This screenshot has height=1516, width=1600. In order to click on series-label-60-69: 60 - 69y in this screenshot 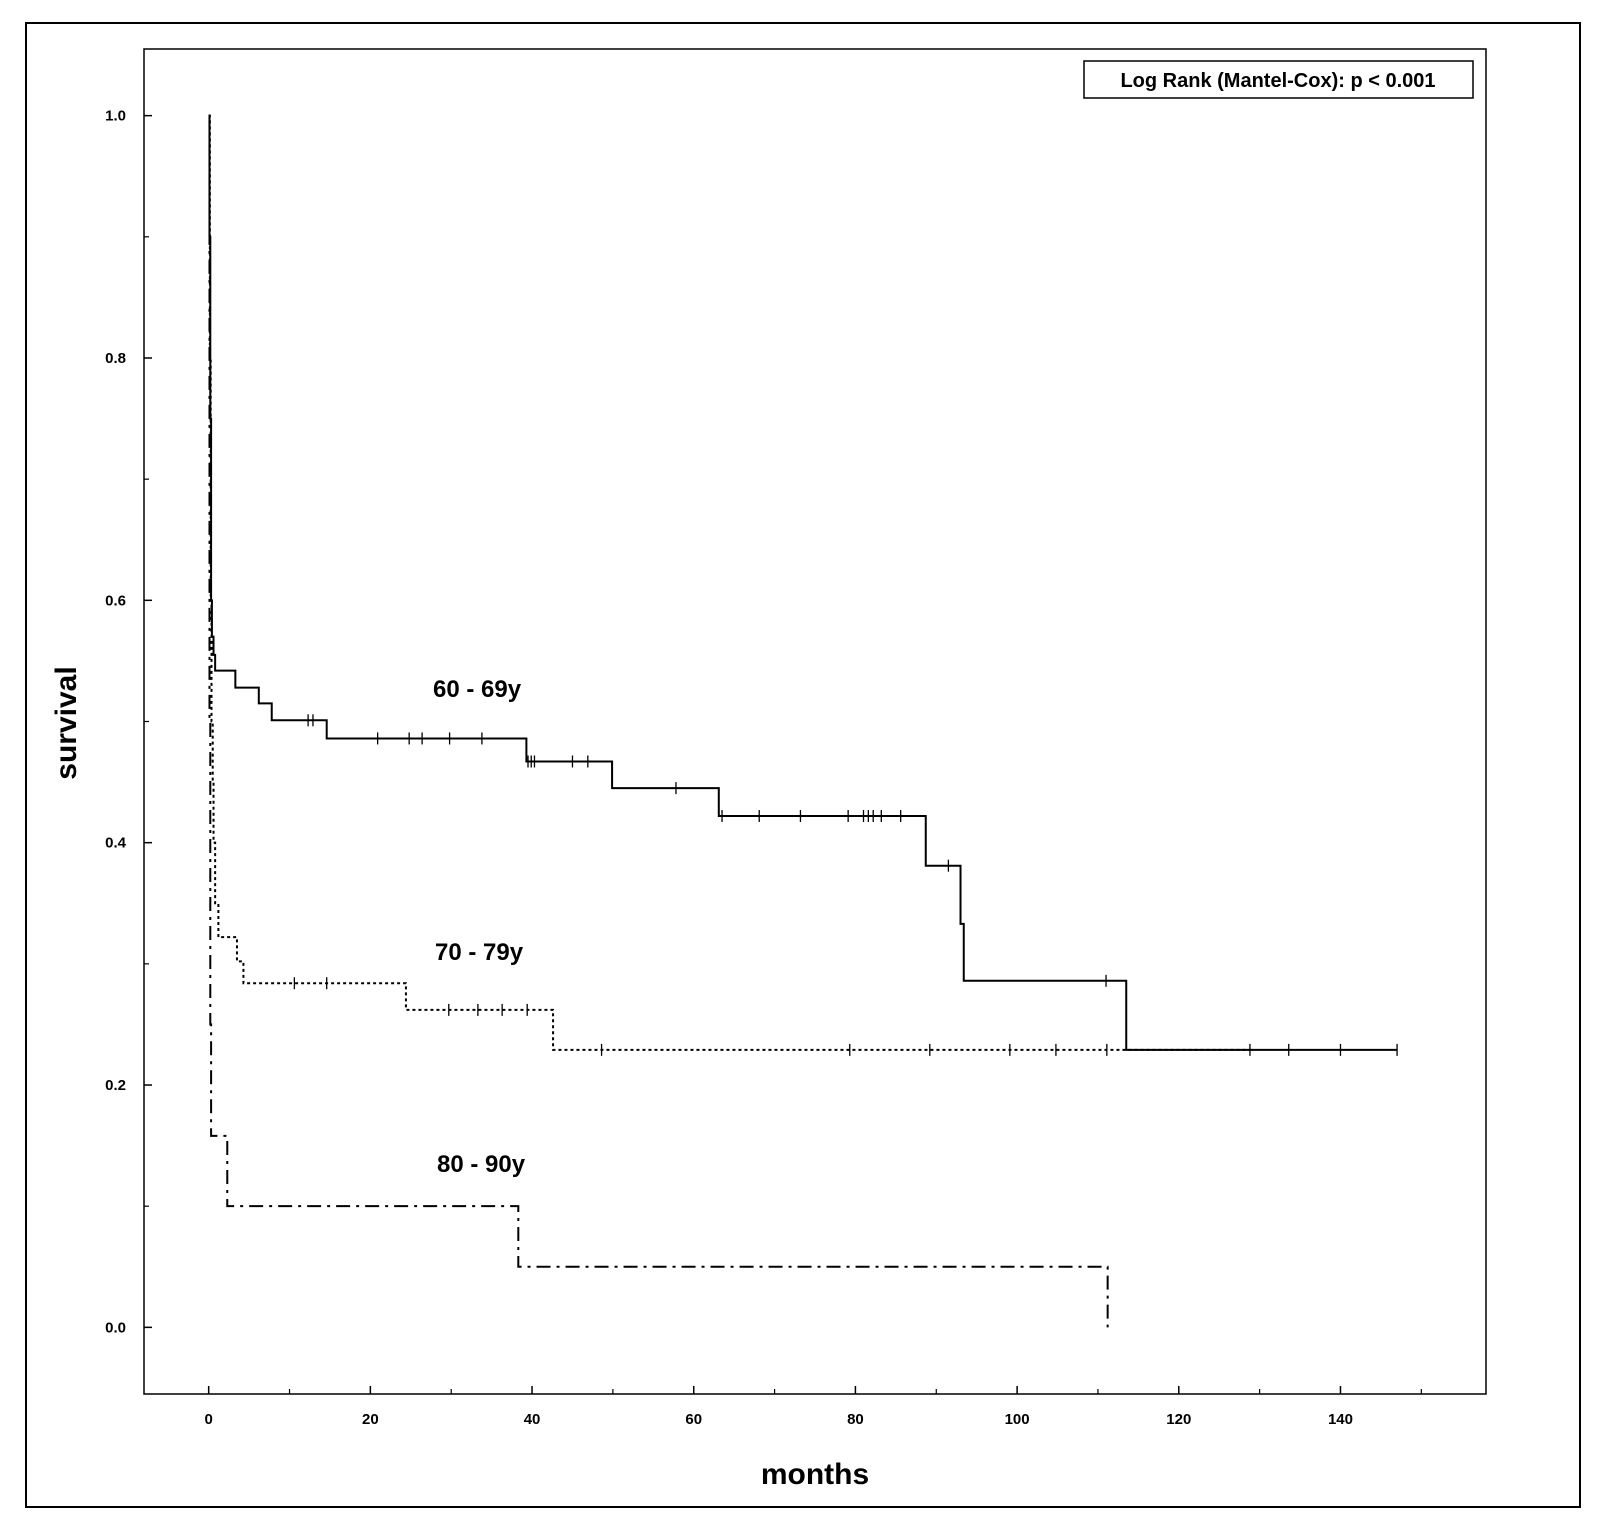, I will do `click(477, 689)`.